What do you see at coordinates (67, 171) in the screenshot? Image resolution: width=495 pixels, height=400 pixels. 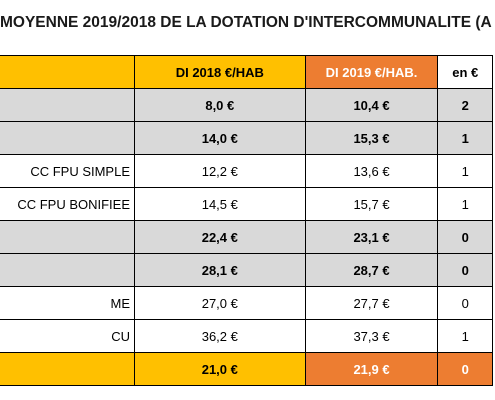 I see `row-label: CC FPU SIMPLE` at bounding box center [67, 171].